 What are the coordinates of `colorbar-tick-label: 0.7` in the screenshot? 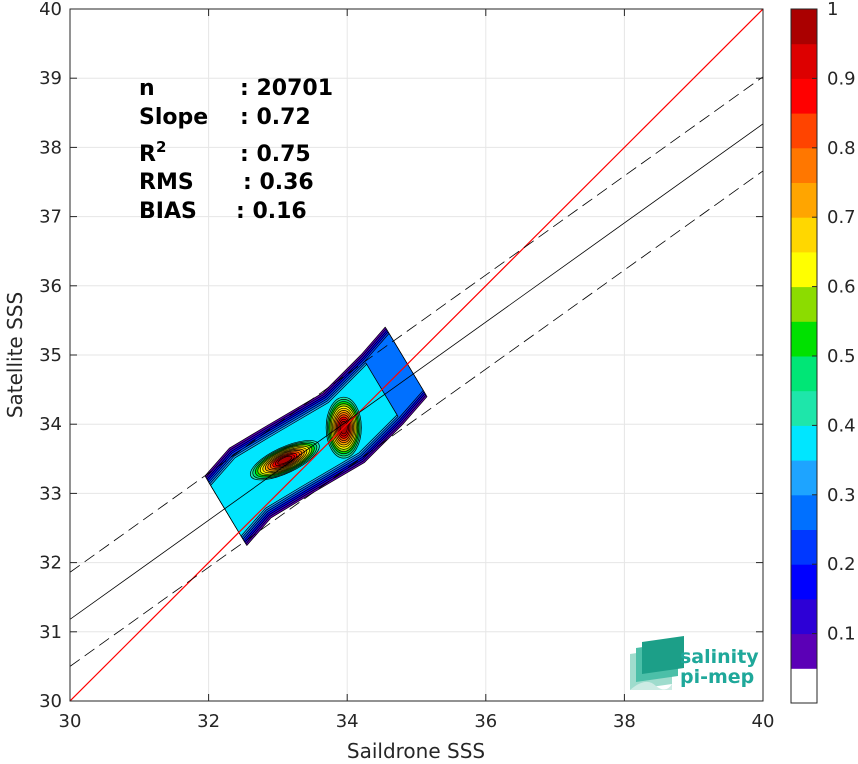 It's located at (841, 217).